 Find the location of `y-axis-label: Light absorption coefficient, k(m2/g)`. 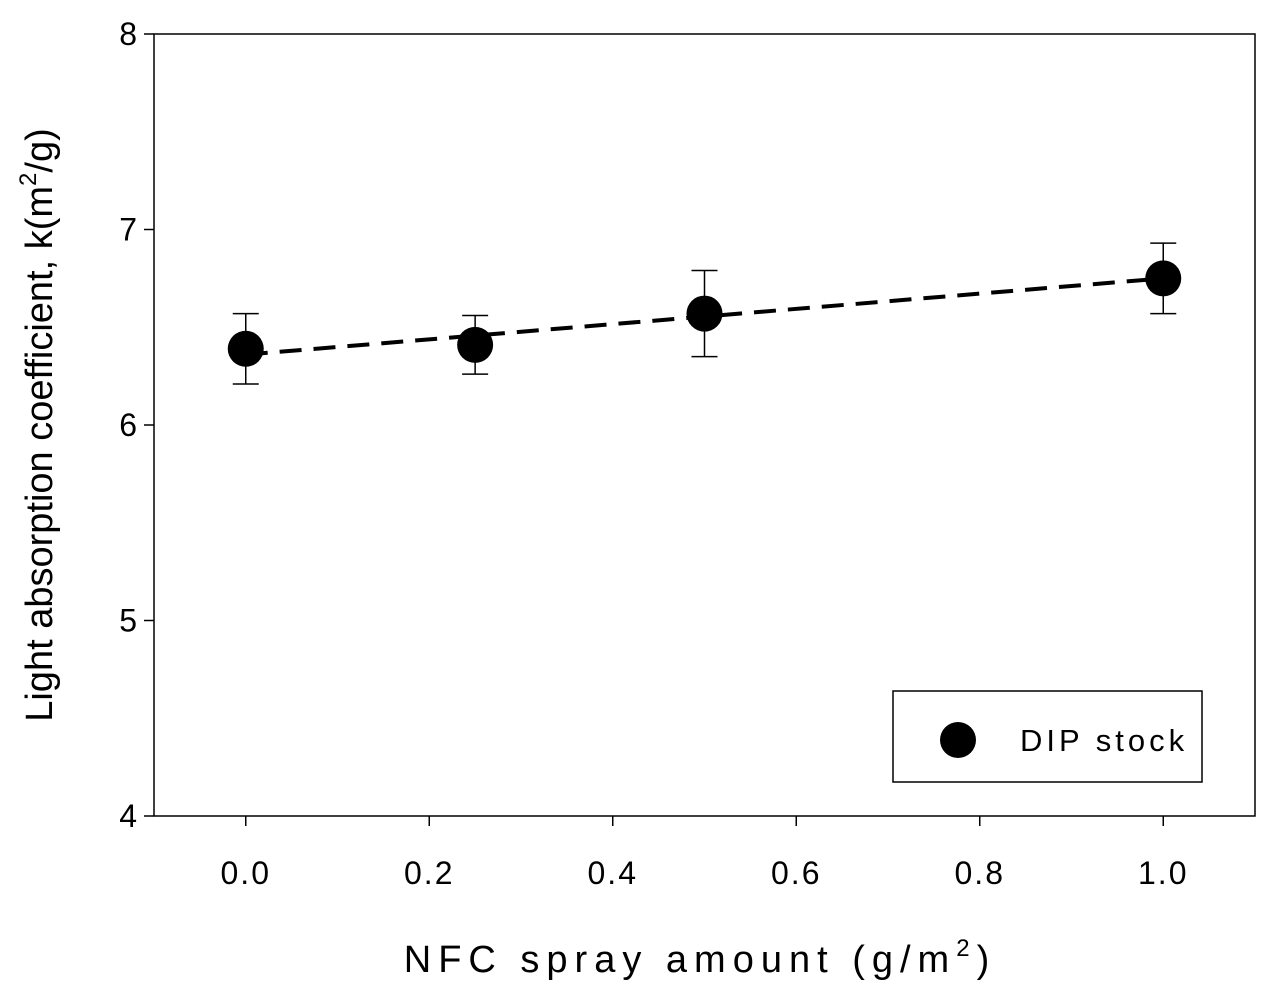

y-axis-label: Light absorption coefficient, k(m2/g) is located at coordinates (38, 425).